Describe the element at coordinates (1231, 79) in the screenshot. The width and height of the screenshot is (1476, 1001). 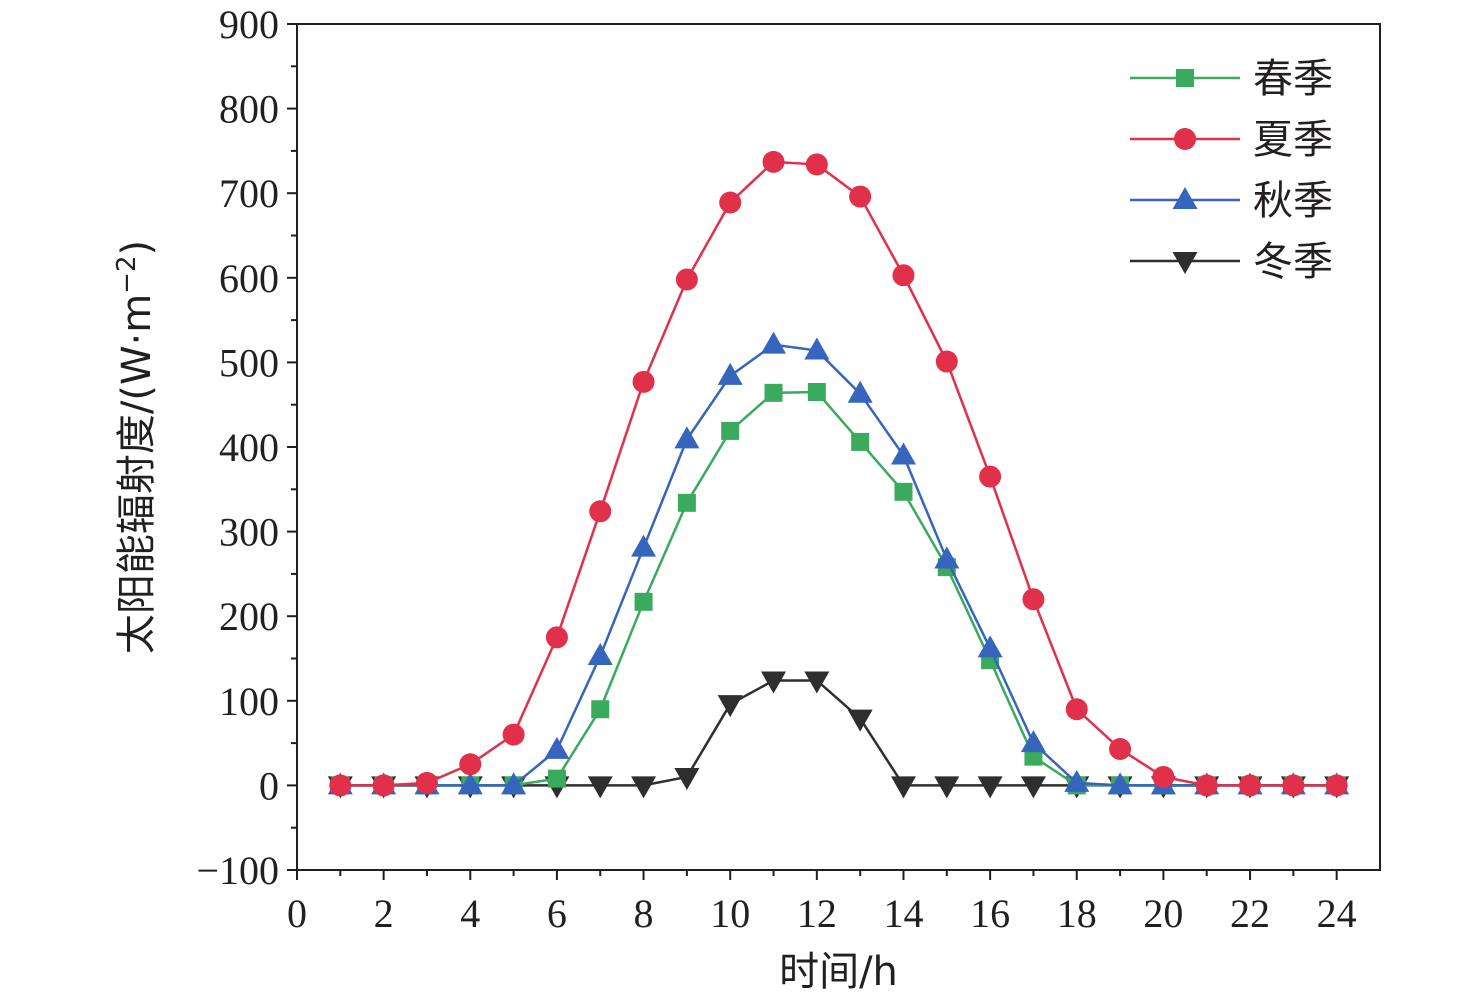
I see `legend-item: 春季` at that location.